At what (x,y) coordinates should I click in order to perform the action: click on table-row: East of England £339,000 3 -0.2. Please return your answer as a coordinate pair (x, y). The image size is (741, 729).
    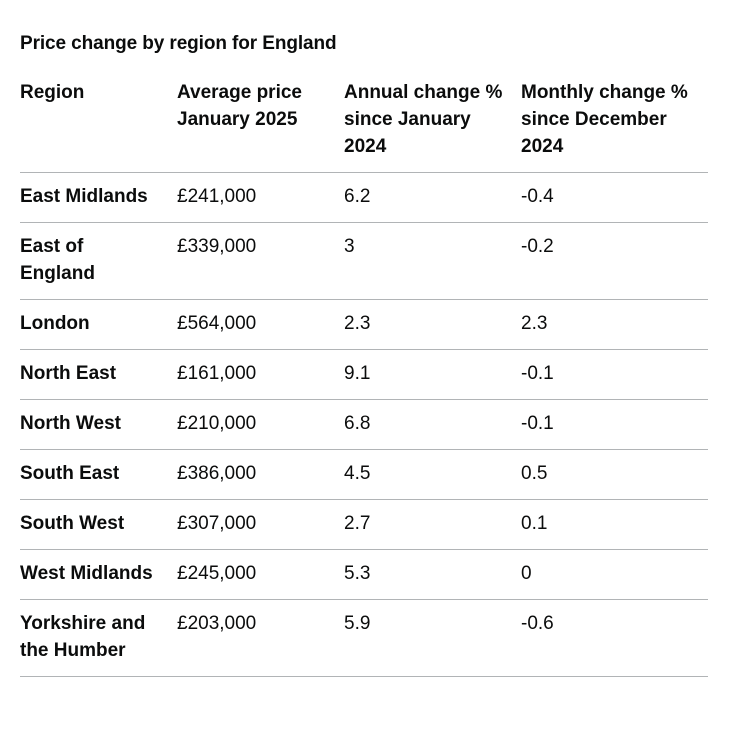
    Looking at the image, I should click on (364, 261).